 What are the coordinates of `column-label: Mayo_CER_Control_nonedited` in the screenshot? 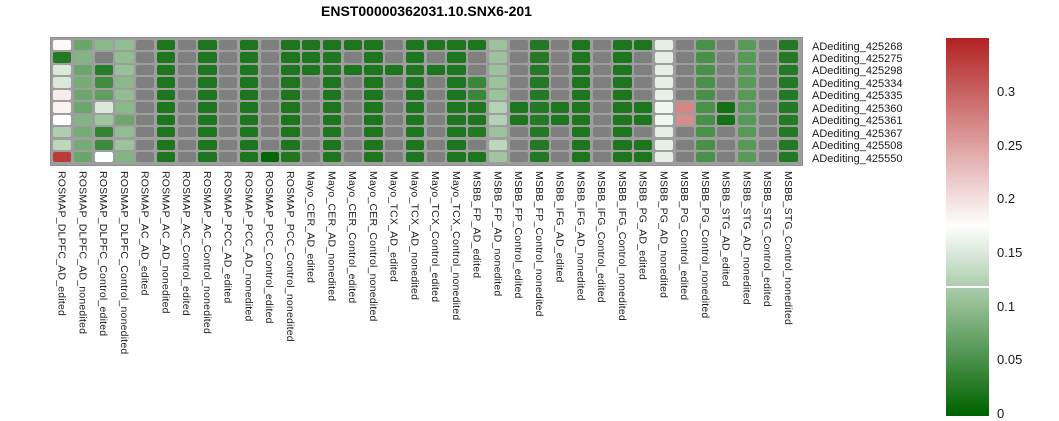 It's located at (372, 246).